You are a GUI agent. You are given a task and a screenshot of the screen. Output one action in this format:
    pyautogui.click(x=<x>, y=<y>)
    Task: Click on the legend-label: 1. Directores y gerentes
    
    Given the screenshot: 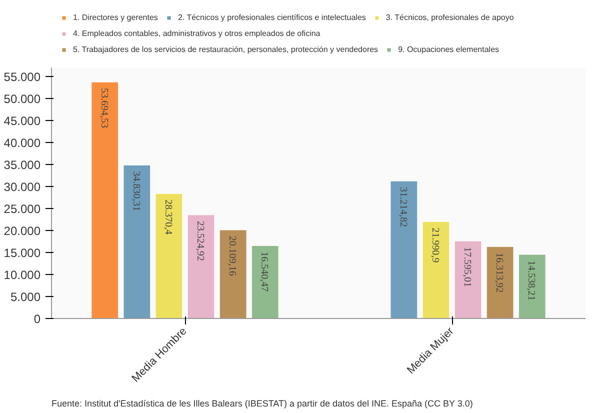 What is the action you would take?
    pyautogui.click(x=115, y=17)
    